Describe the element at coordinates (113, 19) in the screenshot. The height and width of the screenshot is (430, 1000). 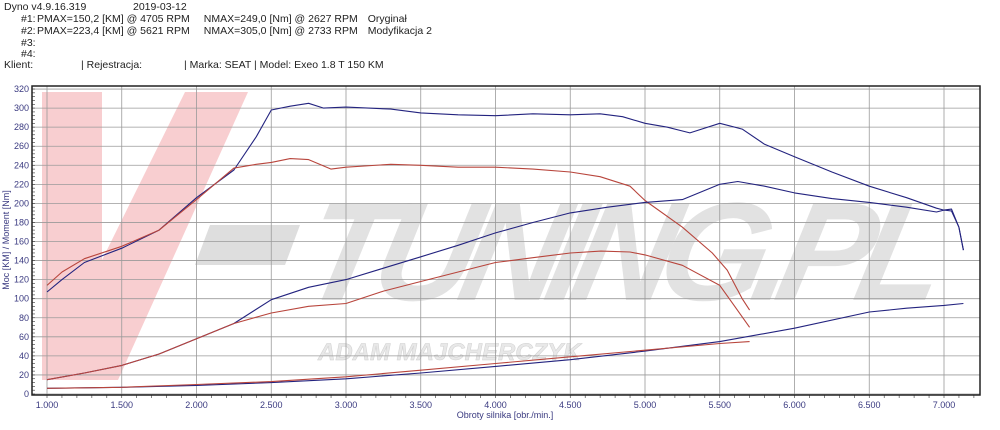
I see `run-1-pmax: PMAX=150,2 [KM] @ 4705 RPM` at that location.